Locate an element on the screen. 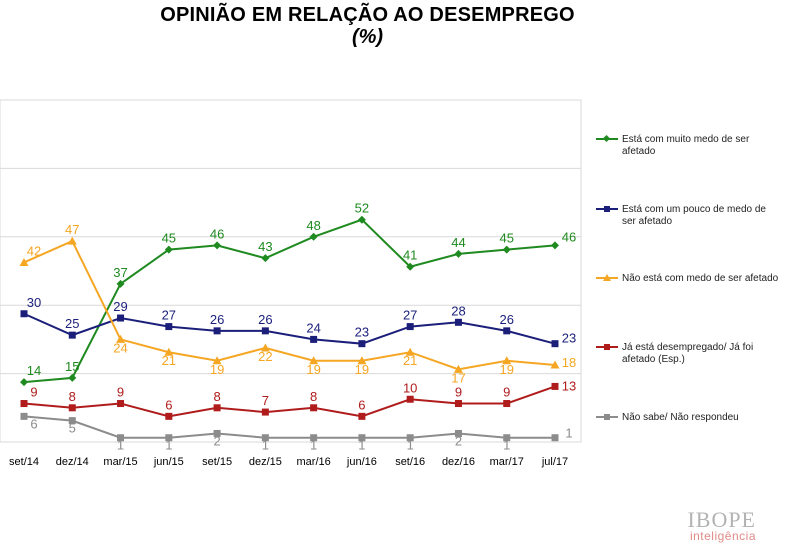  data-label: 37 is located at coordinates (120, 272).